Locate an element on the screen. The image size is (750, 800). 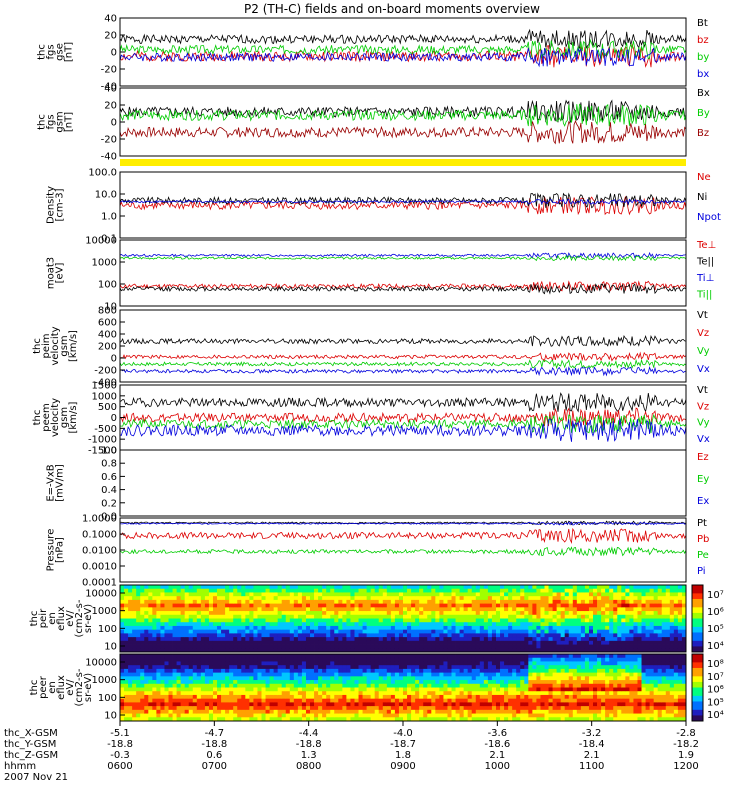
legend-peim-velocity-1: Vz is located at coordinates (703, 333).